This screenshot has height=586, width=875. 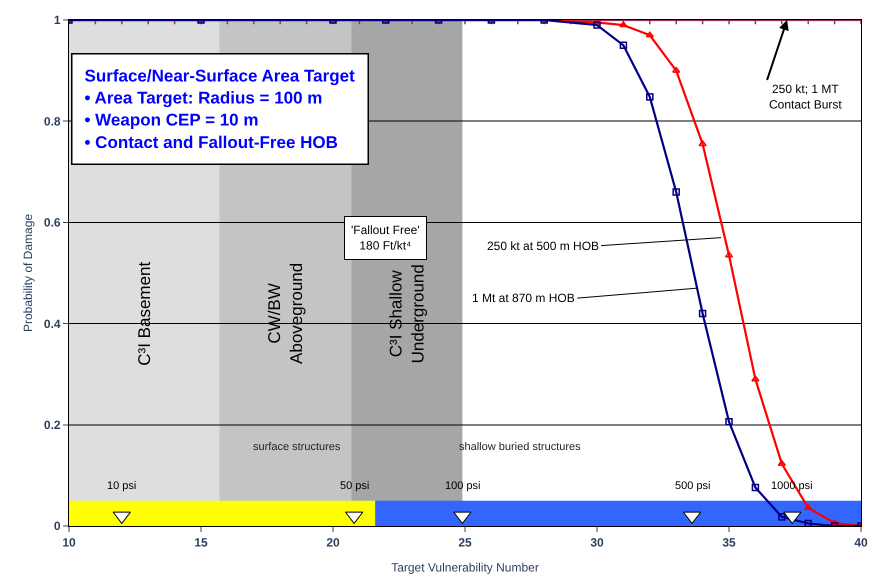 What do you see at coordinates (792, 486) in the screenshot?
I see `annotation: 1000 psi` at bounding box center [792, 486].